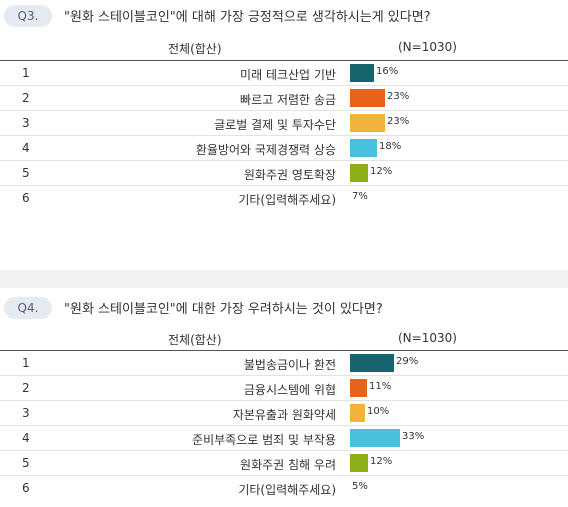 The width and height of the screenshot is (568, 507). I want to click on category-label: 준비부족으로 범죄 및 부작용, so click(264, 440).